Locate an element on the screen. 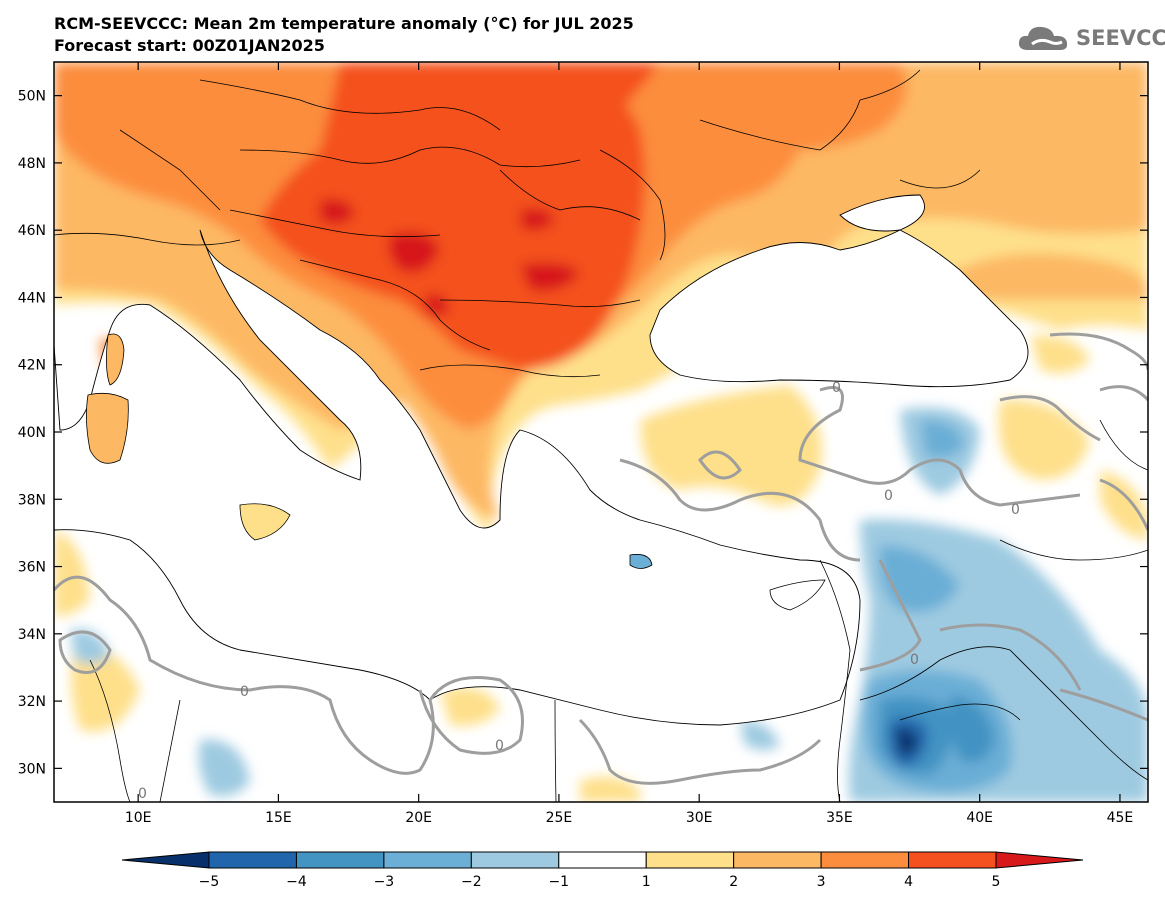 Image resolution: width=1165 pixels, height=907 pixels. lon-tick-label: 15E is located at coordinates (278, 818).